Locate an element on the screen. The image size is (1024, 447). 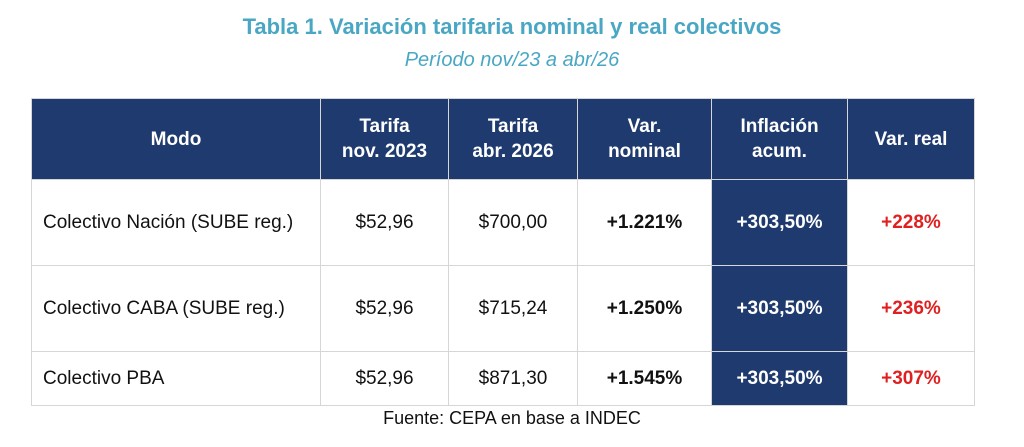
source-note: Fuente: CEPA en base a INDEC is located at coordinates (512, 418).